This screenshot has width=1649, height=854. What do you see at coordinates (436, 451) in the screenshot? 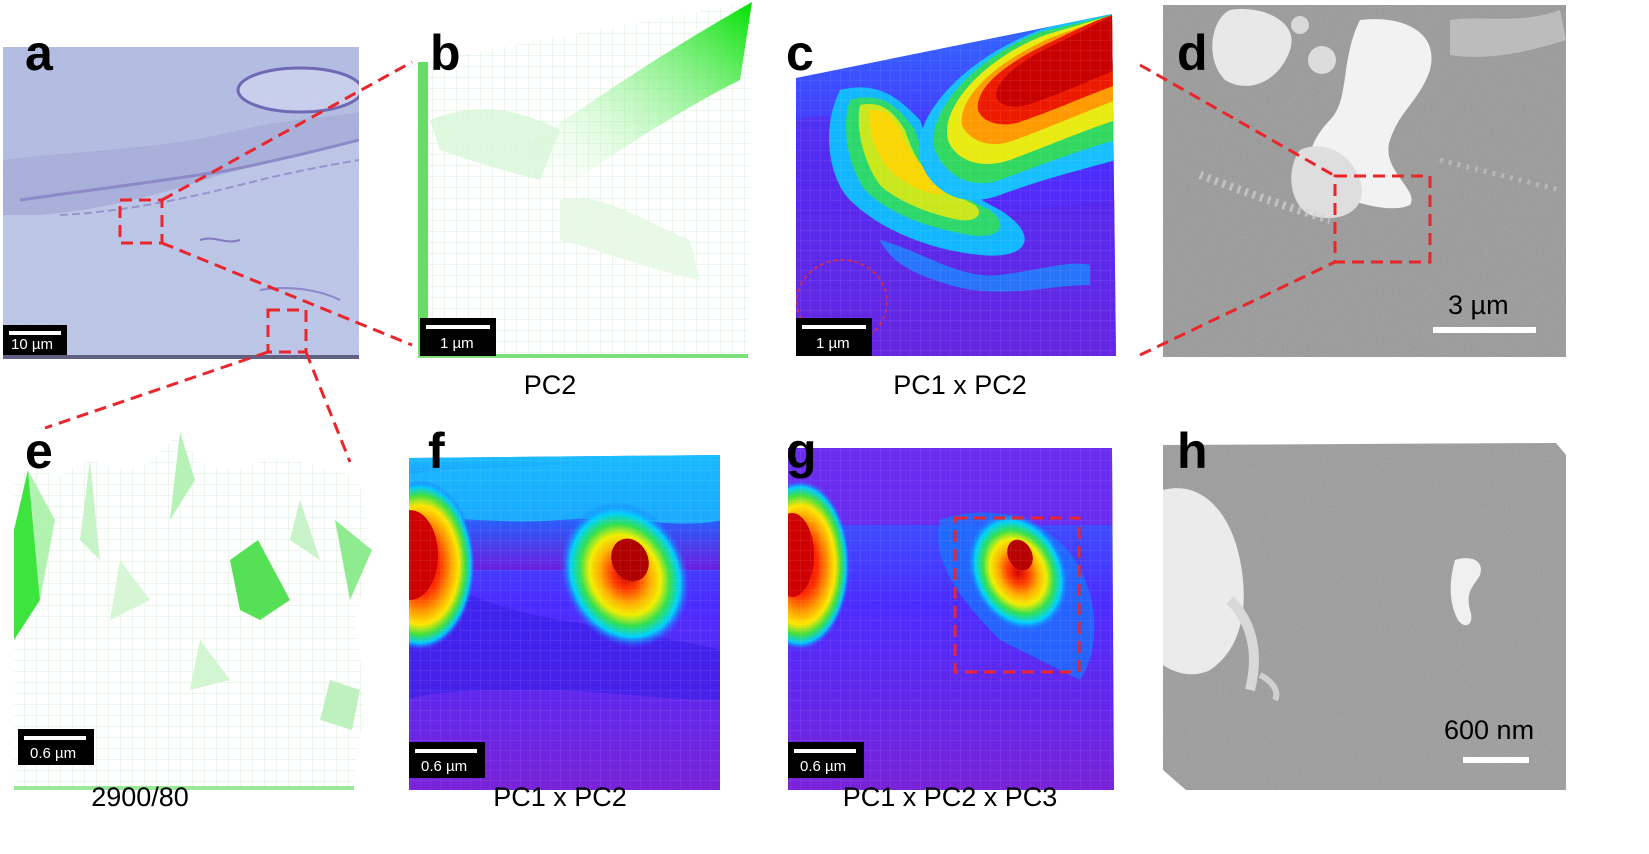
I see `panel-label-f: f` at bounding box center [436, 451].